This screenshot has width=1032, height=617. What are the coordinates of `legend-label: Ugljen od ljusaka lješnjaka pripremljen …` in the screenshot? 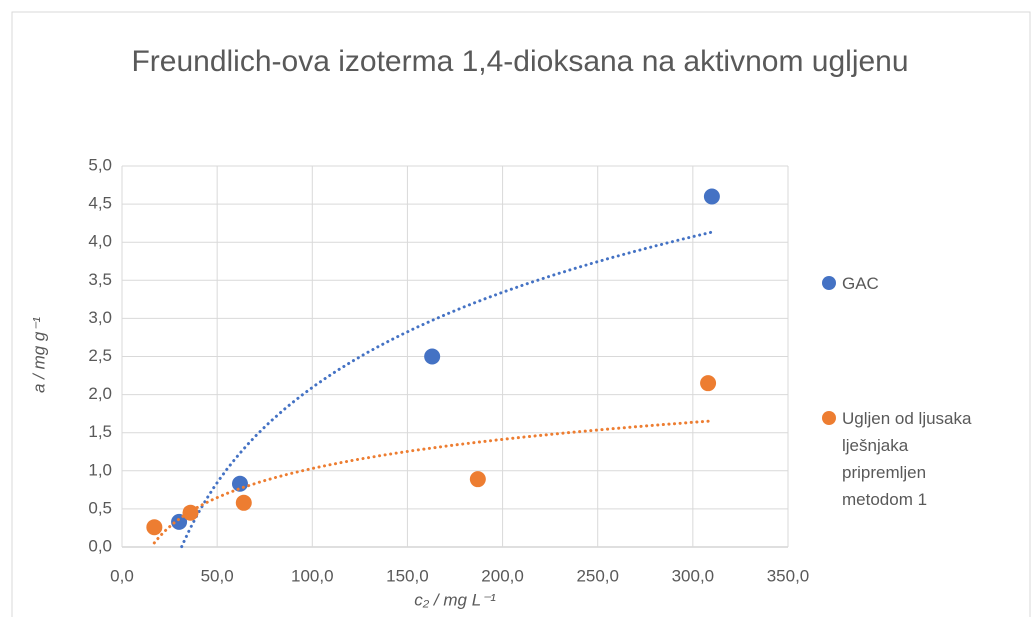 It's located at (907, 459).